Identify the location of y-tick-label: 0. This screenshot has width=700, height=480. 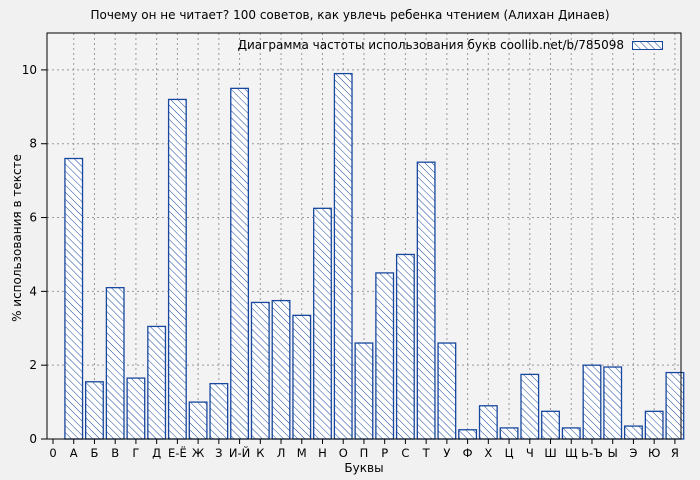
(33, 439).